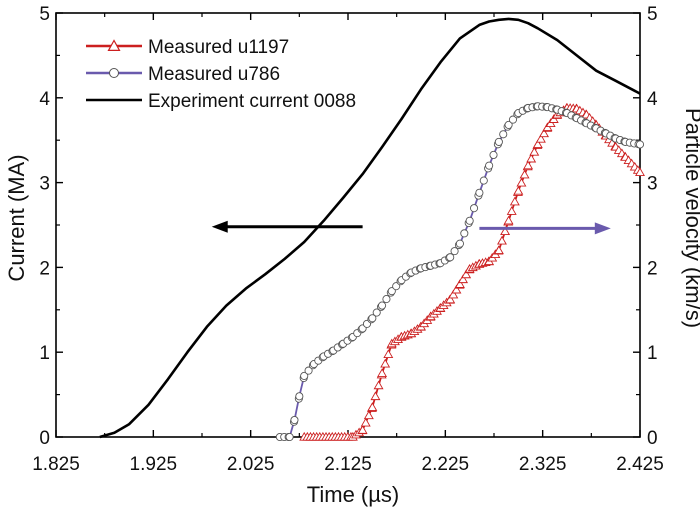 The image size is (700, 521). What do you see at coordinates (44, 268) in the screenshot?
I see `y-left-tick-label: 2` at bounding box center [44, 268].